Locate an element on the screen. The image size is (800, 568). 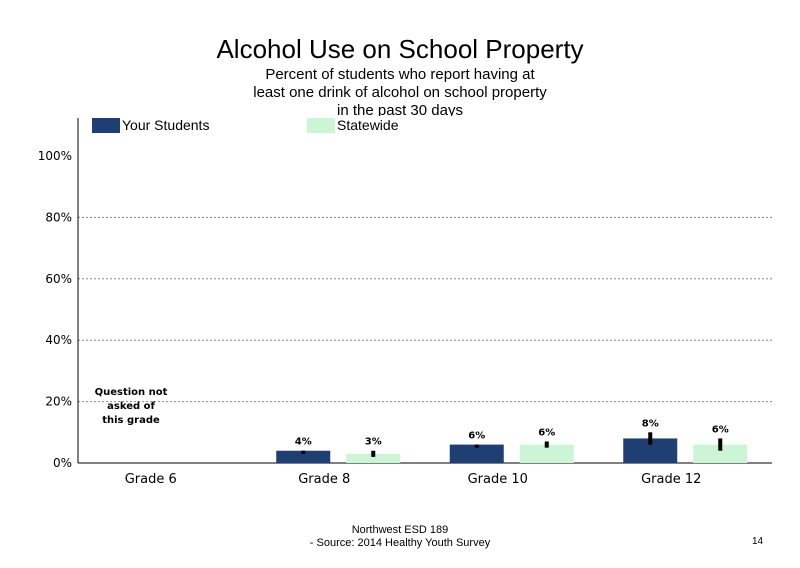
legend-label-your-students: Your Students is located at coordinates (166, 125).